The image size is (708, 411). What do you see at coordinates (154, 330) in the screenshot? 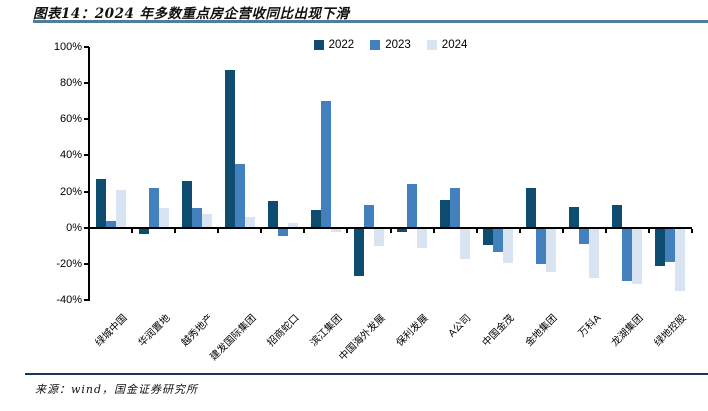
I see `x-axis-category-label: 华润置地` at bounding box center [154, 330].